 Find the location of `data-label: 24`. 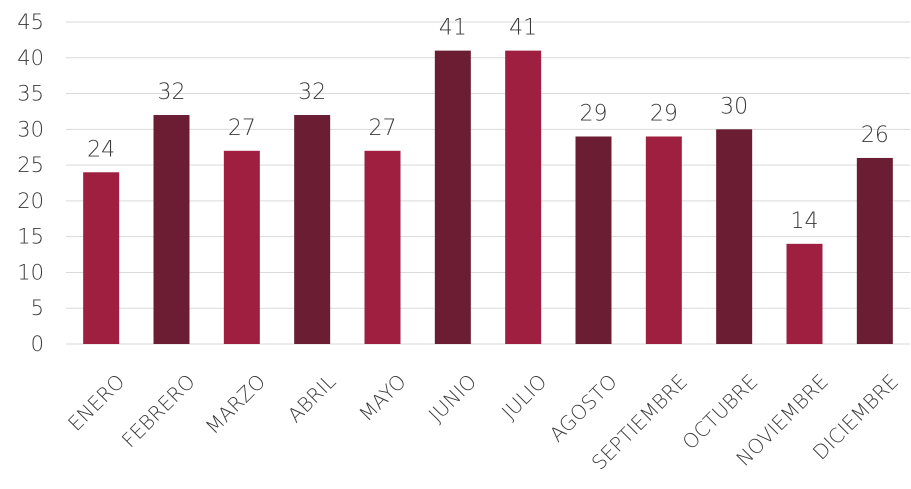

data-label: 24 is located at coordinates (101, 149).